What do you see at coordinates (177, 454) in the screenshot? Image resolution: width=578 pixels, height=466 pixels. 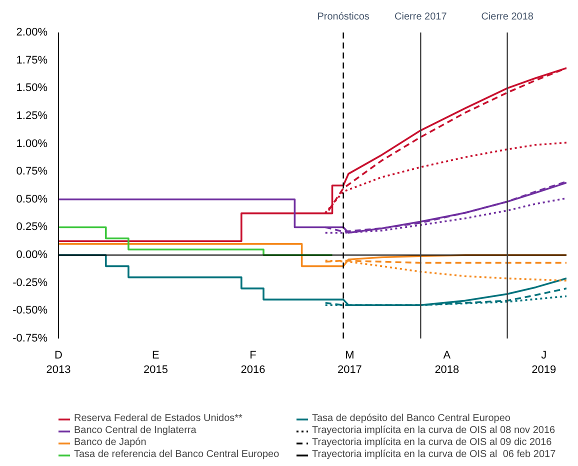 I see `legend-label: Tasa de referencia del Banco Central Europeo` at bounding box center [177, 454].